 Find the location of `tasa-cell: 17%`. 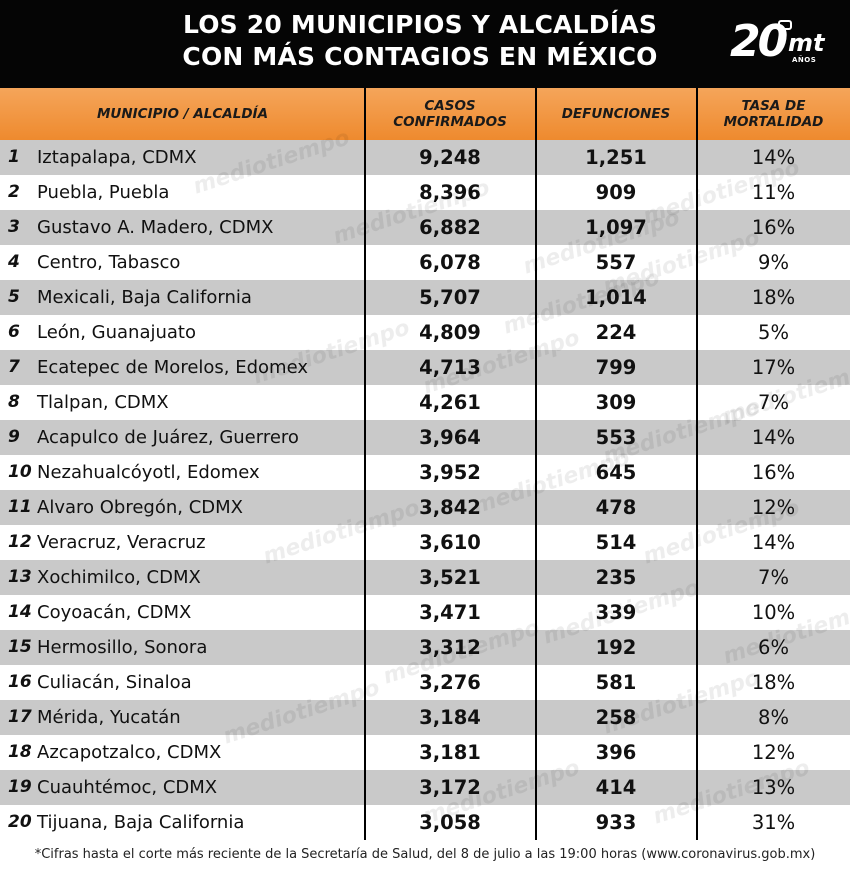

tasa-cell: 17% is located at coordinates (773, 367).